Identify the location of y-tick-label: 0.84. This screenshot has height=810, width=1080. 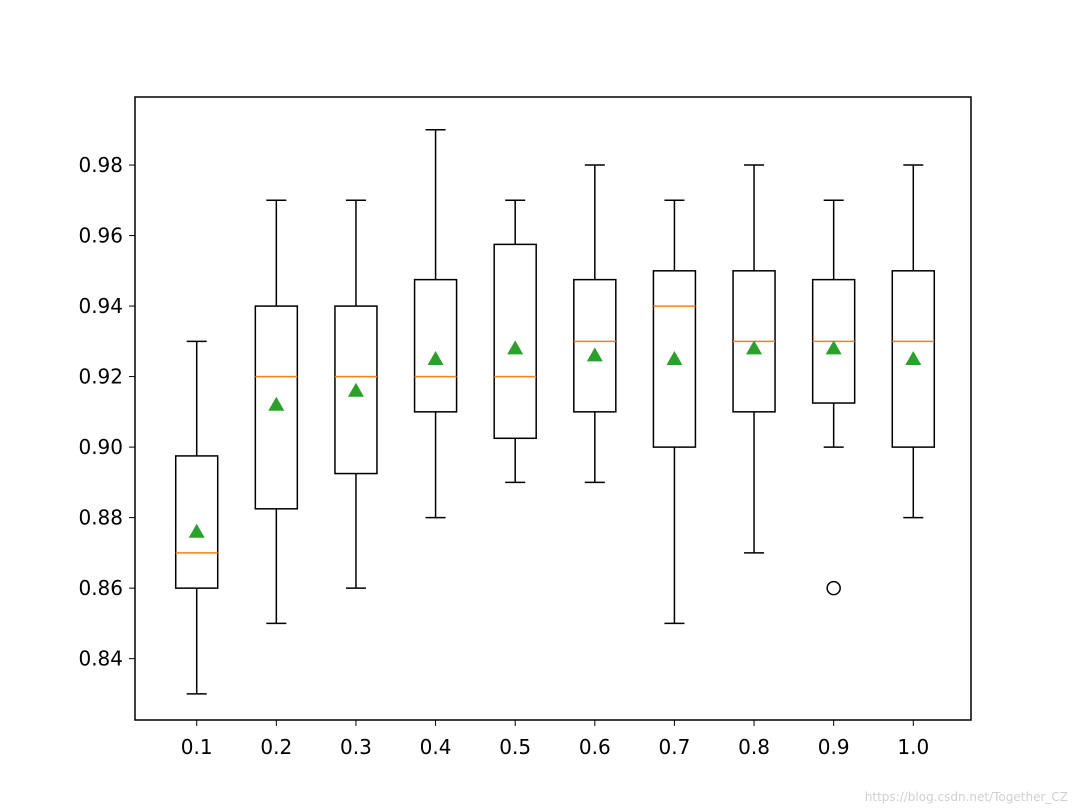
(100, 659).